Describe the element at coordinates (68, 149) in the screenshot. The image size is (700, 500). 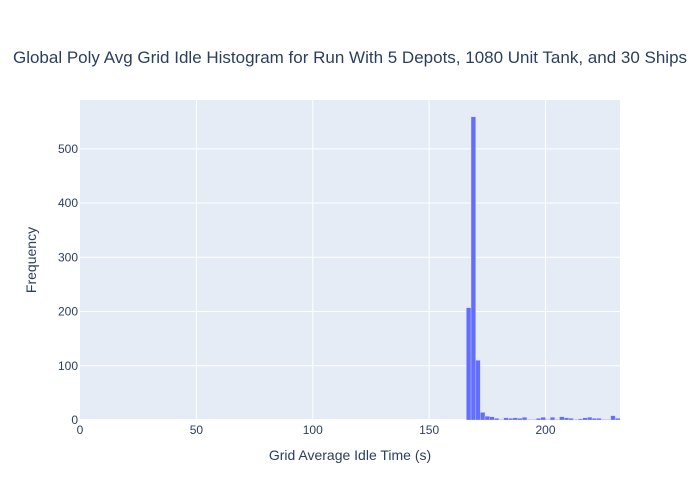
I see `y-tick-label: 500` at that location.